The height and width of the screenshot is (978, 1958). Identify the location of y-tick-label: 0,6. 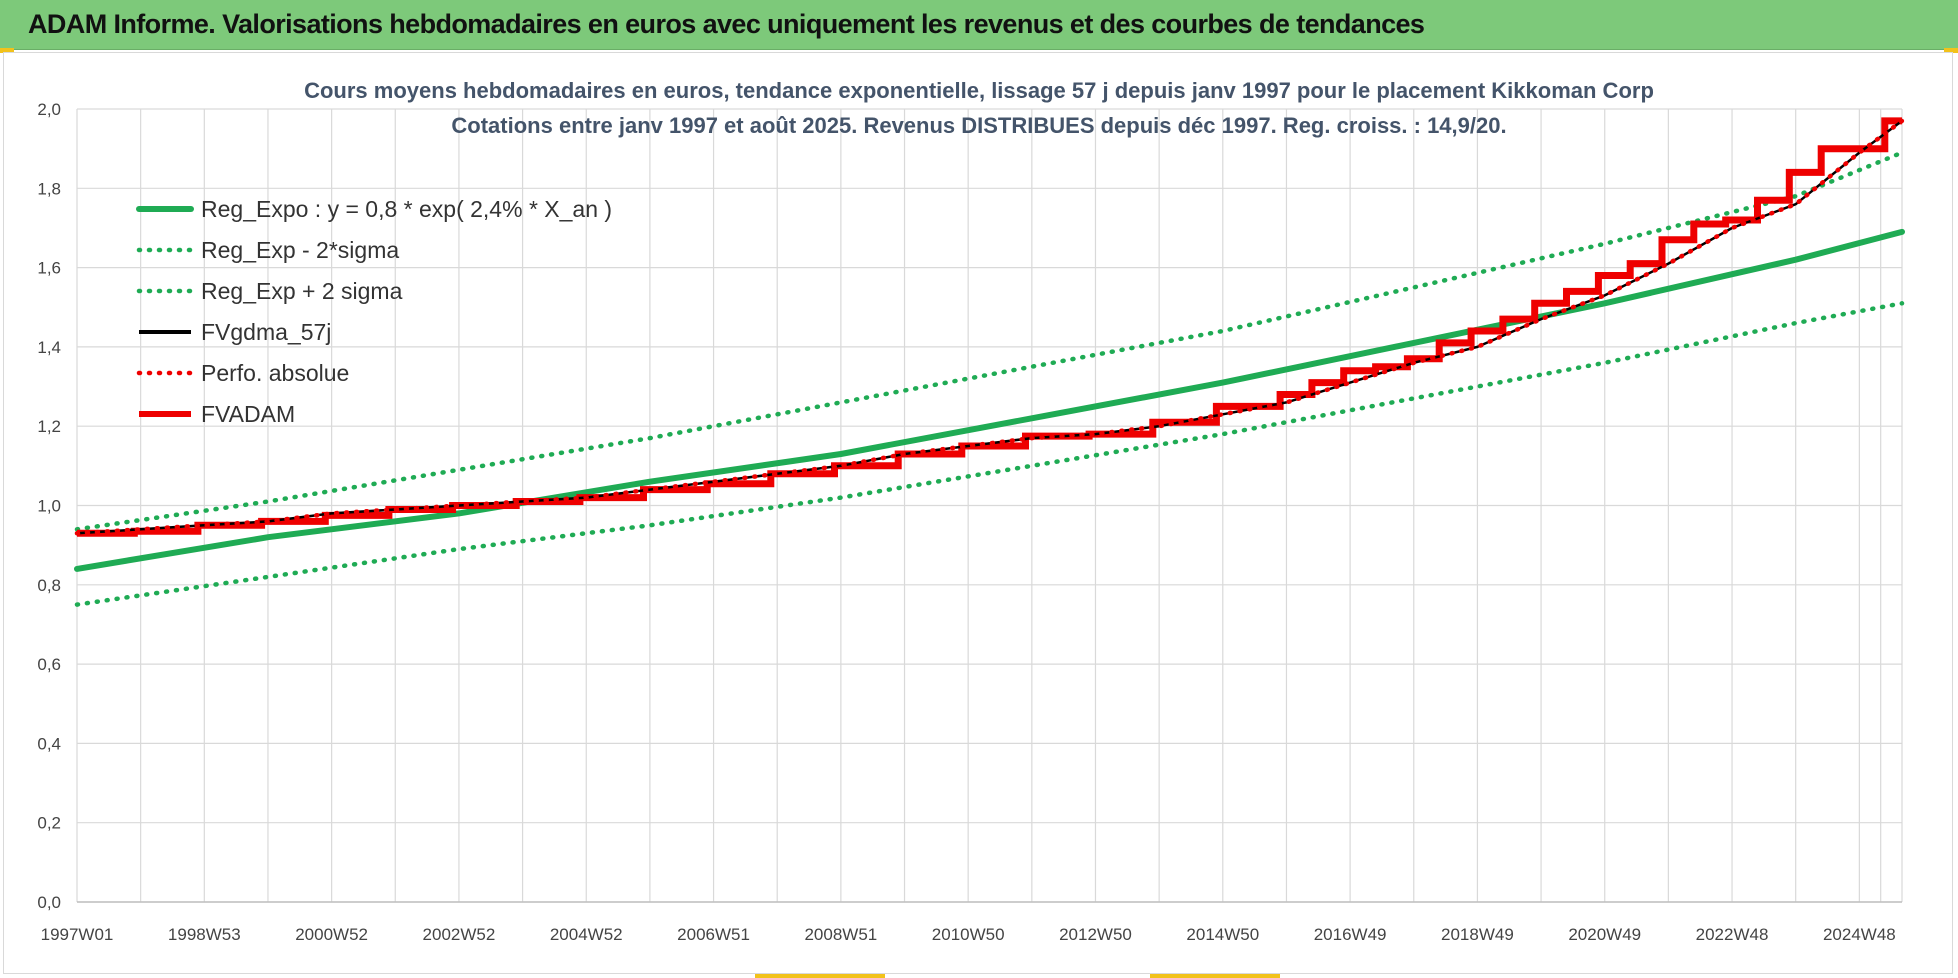
(49, 664).